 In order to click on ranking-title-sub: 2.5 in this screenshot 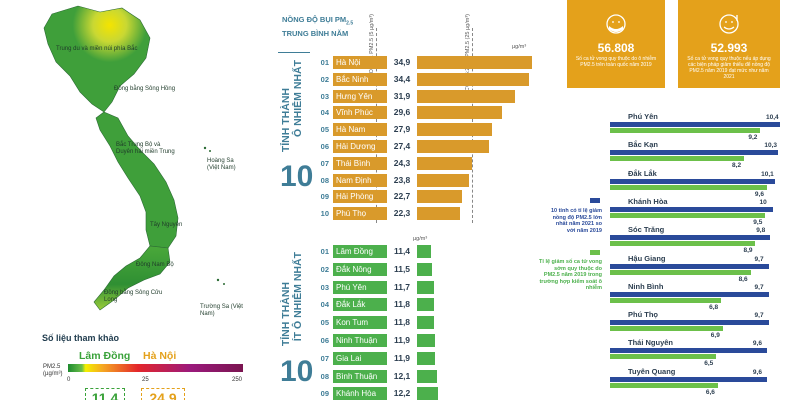, I will do `click(350, 23)`.